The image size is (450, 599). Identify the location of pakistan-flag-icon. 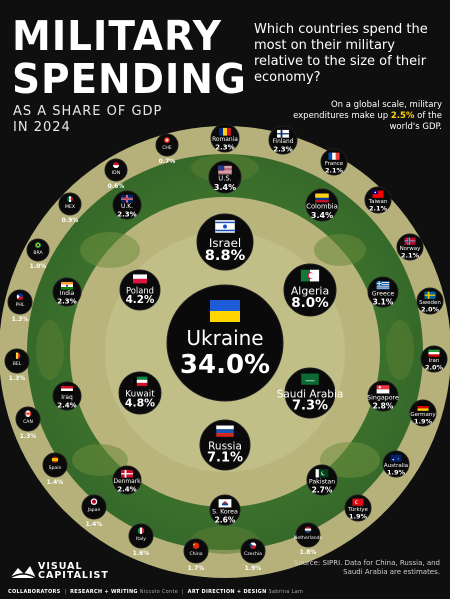
(322, 473).